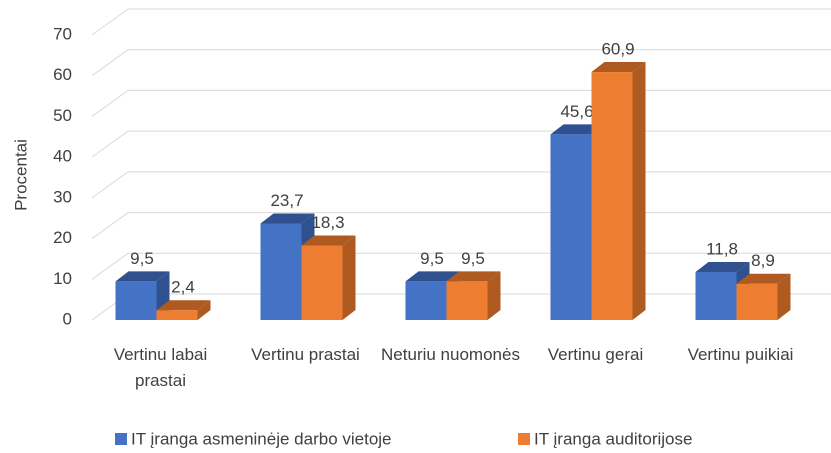 The image size is (831, 453). What do you see at coordinates (62, 74) in the screenshot?
I see `y-tick-label: 60` at bounding box center [62, 74].